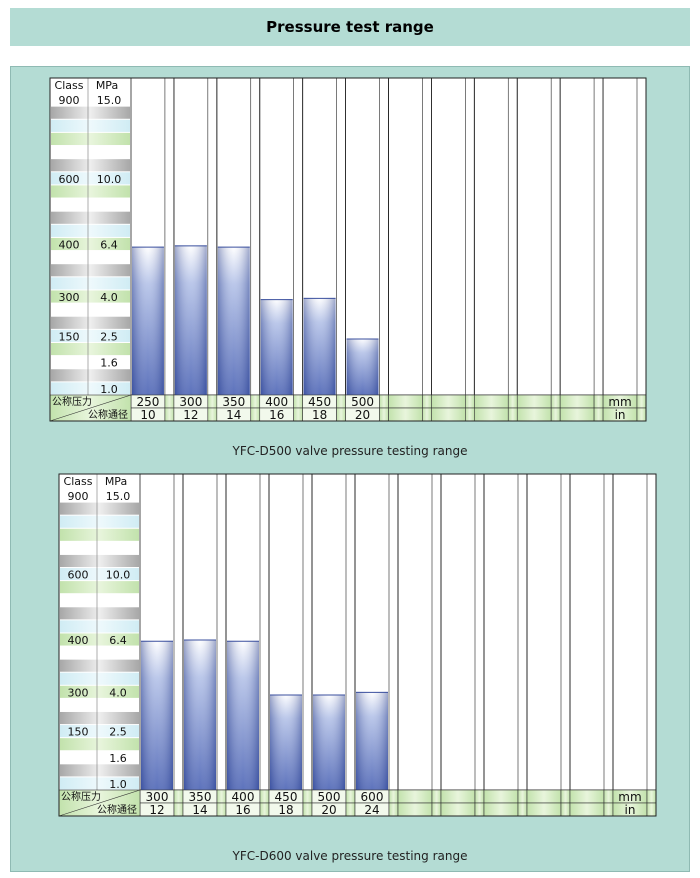  I want to click on footer-label-diameter: 公称通径, so click(117, 809).